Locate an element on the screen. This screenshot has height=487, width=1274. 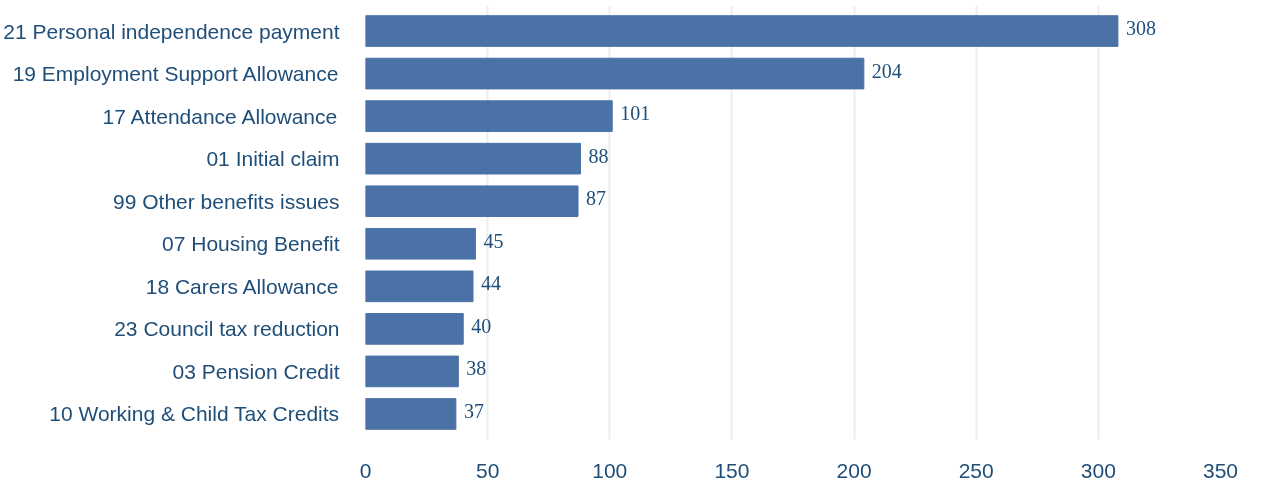
y-tick-label: 17 Attendance Allowance is located at coordinates (220, 116).